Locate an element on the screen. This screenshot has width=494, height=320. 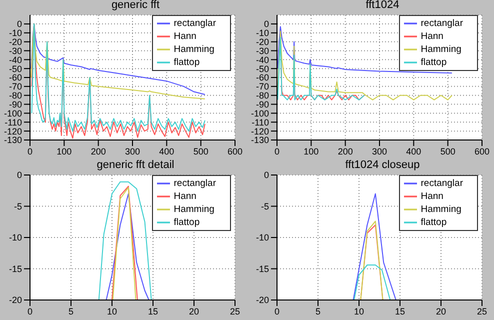
chart-title: fft1024 is located at coordinates (382, 5).